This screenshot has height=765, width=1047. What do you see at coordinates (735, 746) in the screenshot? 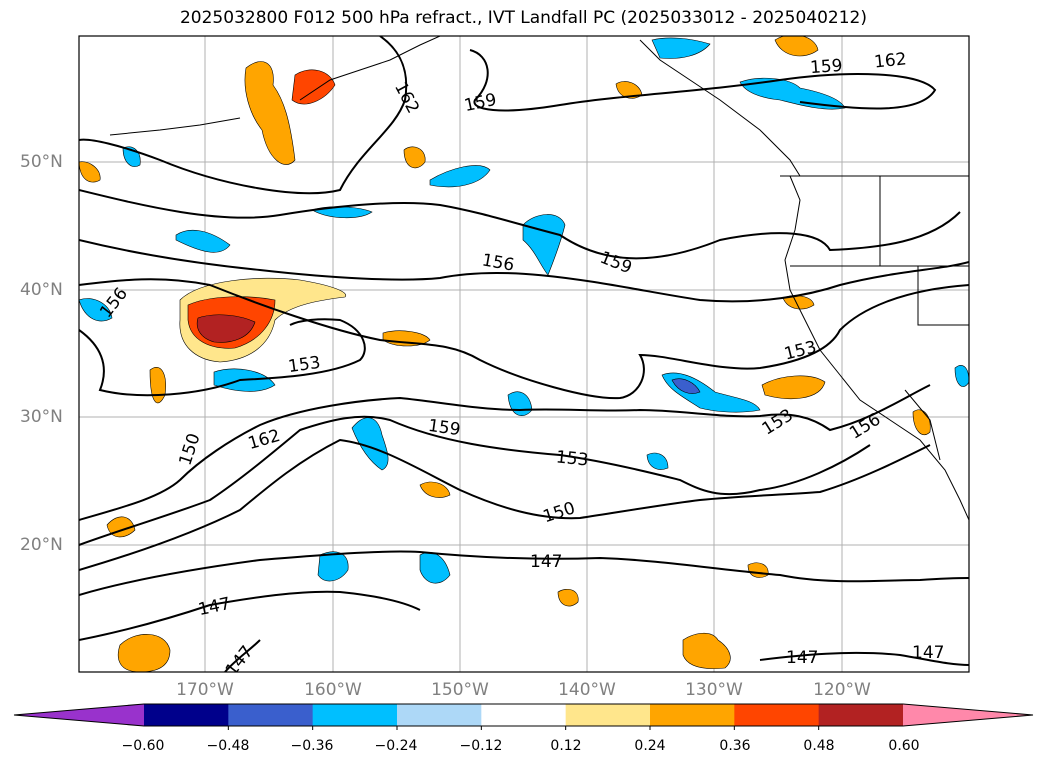
I see `colorbar-tick-label: 0.36` at bounding box center [735, 746].